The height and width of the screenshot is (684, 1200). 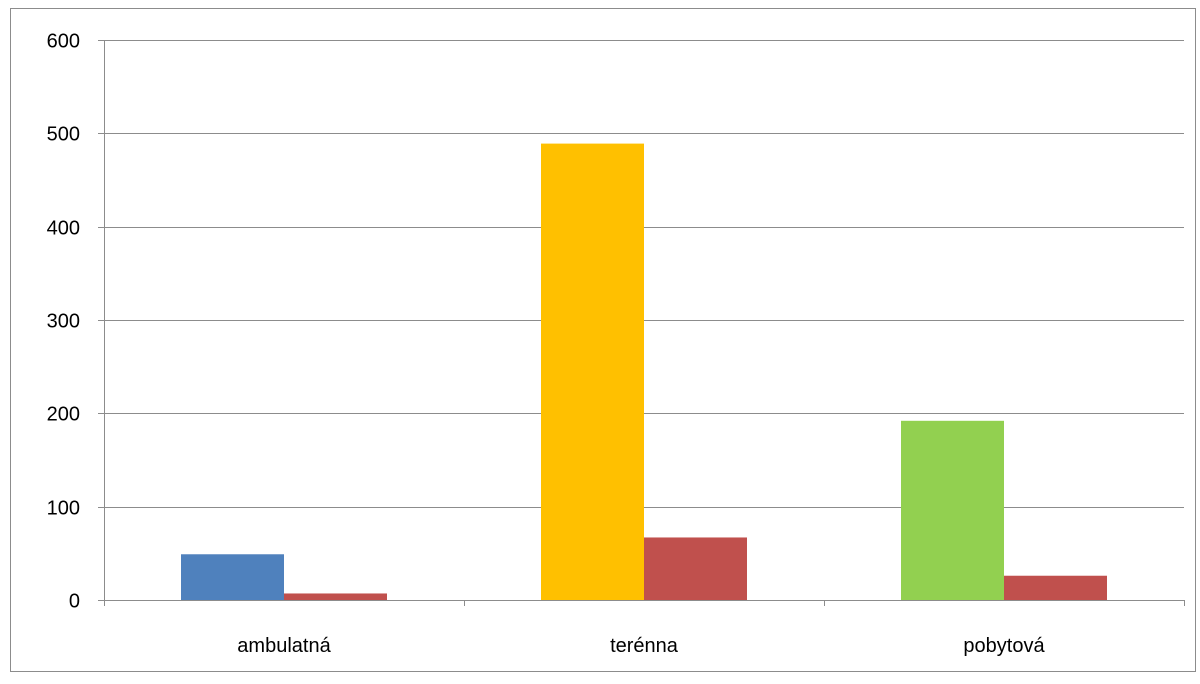 What do you see at coordinates (63, 509) in the screenshot?
I see `y-tick-label: 100` at bounding box center [63, 509].